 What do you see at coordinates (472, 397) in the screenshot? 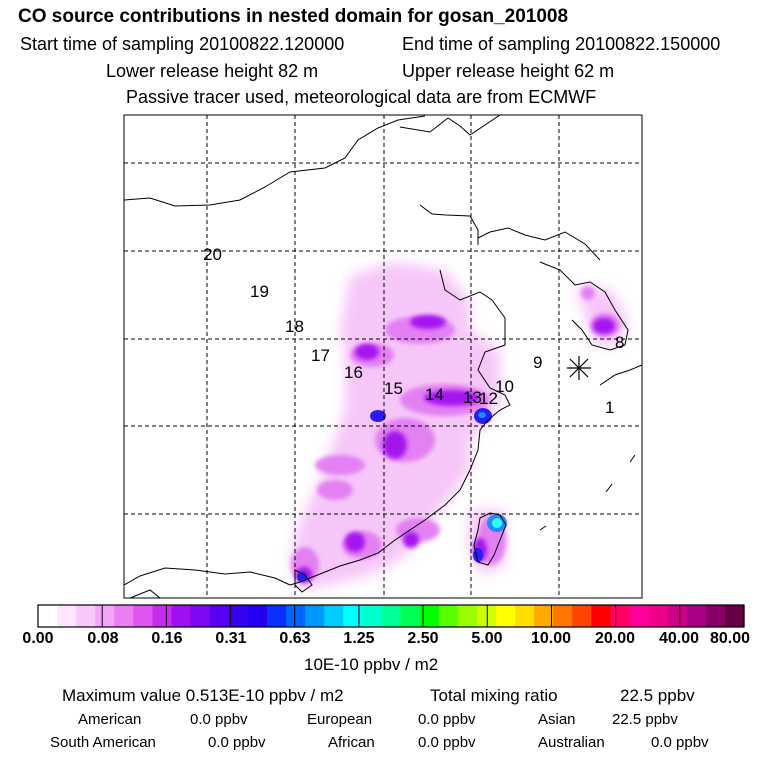
I see `trajectory-label: 13` at bounding box center [472, 397].